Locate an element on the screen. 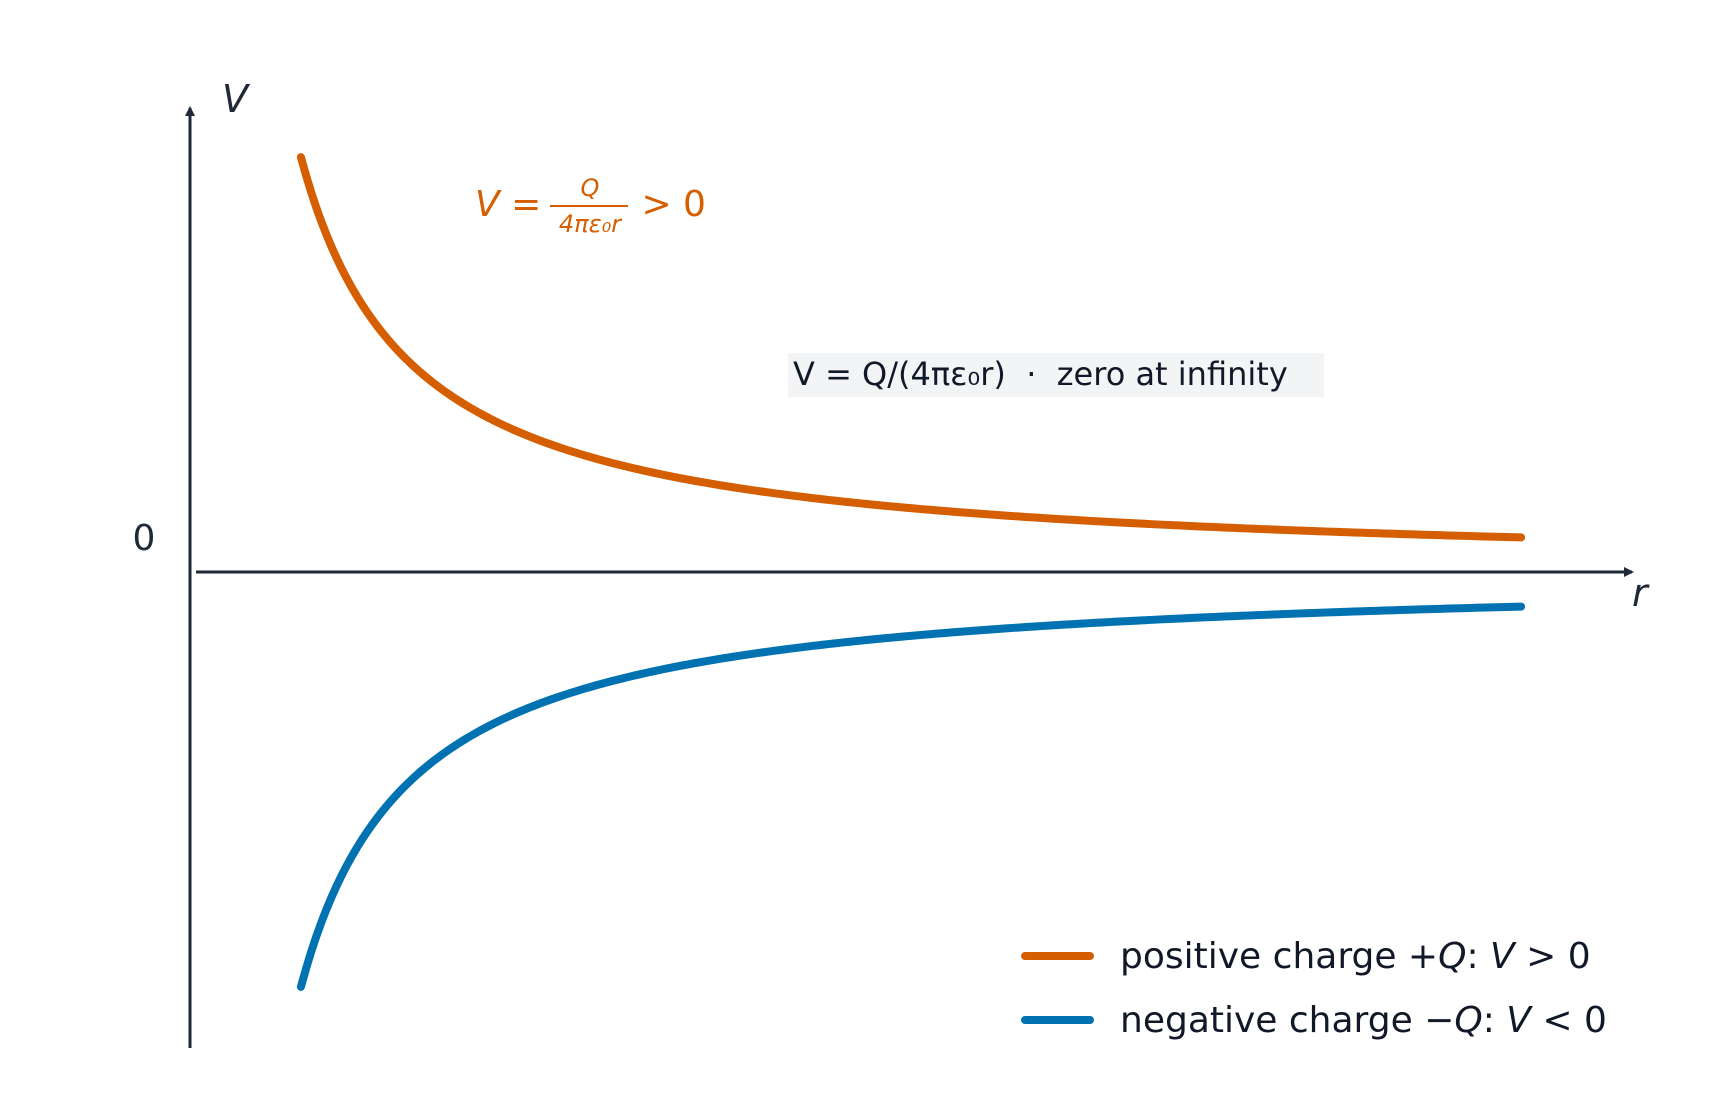 This screenshot has height=1118, width=1723. formula-denominator: 4πε₀r is located at coordinates (591, 224).